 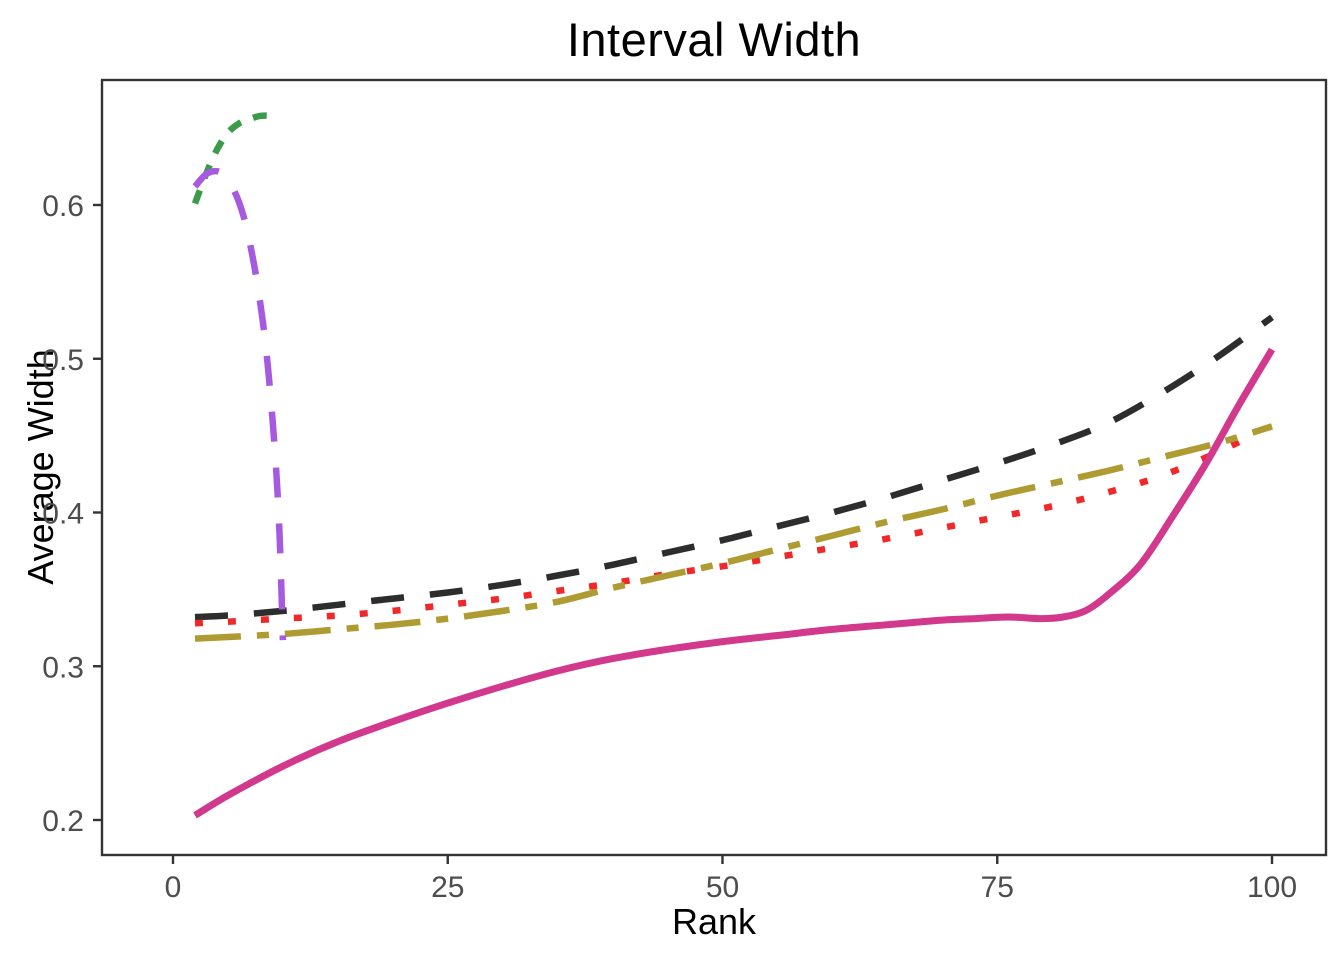 I want to click on green-dotted-line, so click(x=231, y=158).